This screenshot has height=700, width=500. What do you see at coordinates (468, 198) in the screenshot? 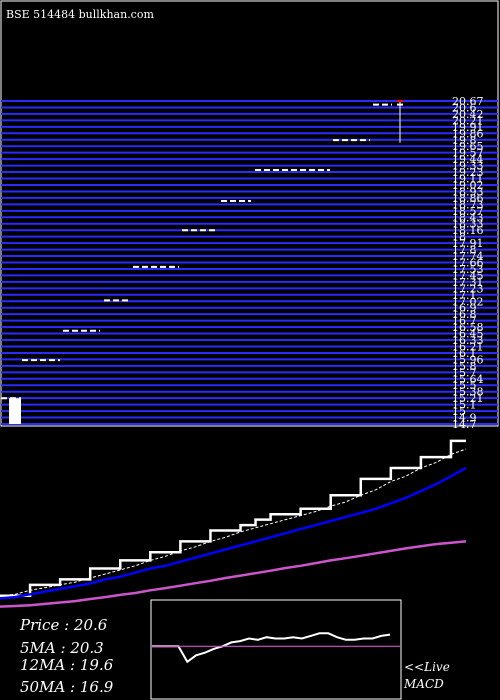
I see `price-axis-label: 18.86` at bounding box center [468, 198].